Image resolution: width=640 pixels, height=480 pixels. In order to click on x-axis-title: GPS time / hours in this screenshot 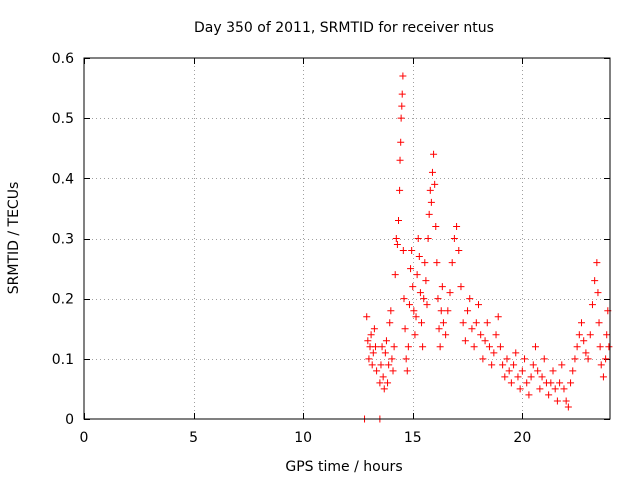, I will do `click(343, 467)`.